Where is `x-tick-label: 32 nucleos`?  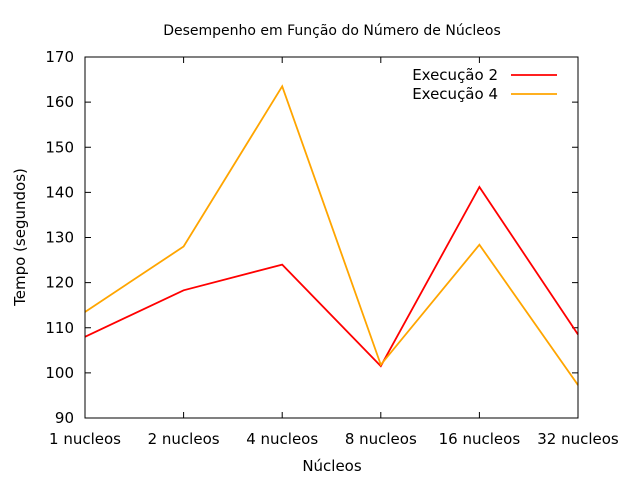 x-tick-label: 32 nucleos is located at coordinates (578, 439).